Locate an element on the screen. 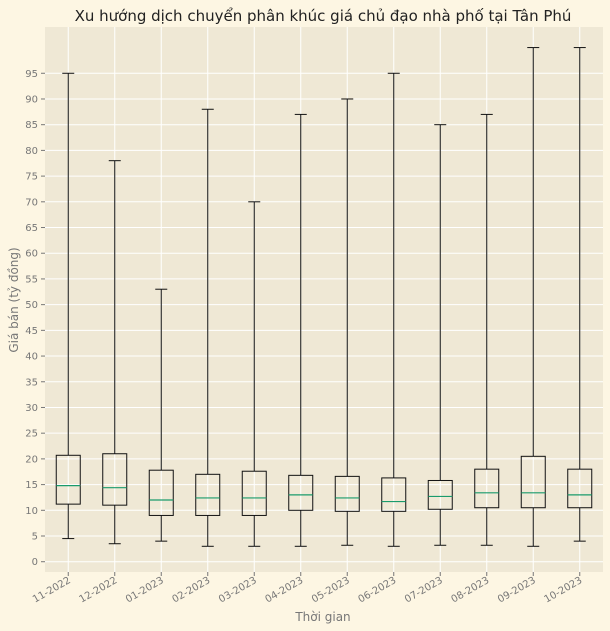 Image resolution: width=610 pixels, height=631 pixels. x-tick-label: 03-2023 is located at coordinates (238, 590).